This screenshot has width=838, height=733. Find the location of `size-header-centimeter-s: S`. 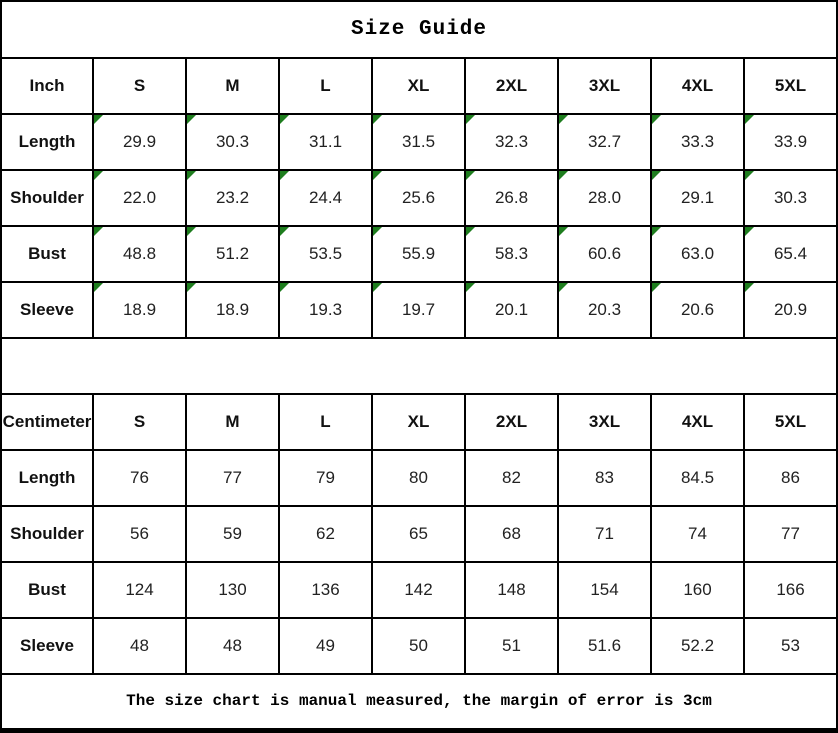

size-header-centimeter-s: S is located at coordinates (139, 422).